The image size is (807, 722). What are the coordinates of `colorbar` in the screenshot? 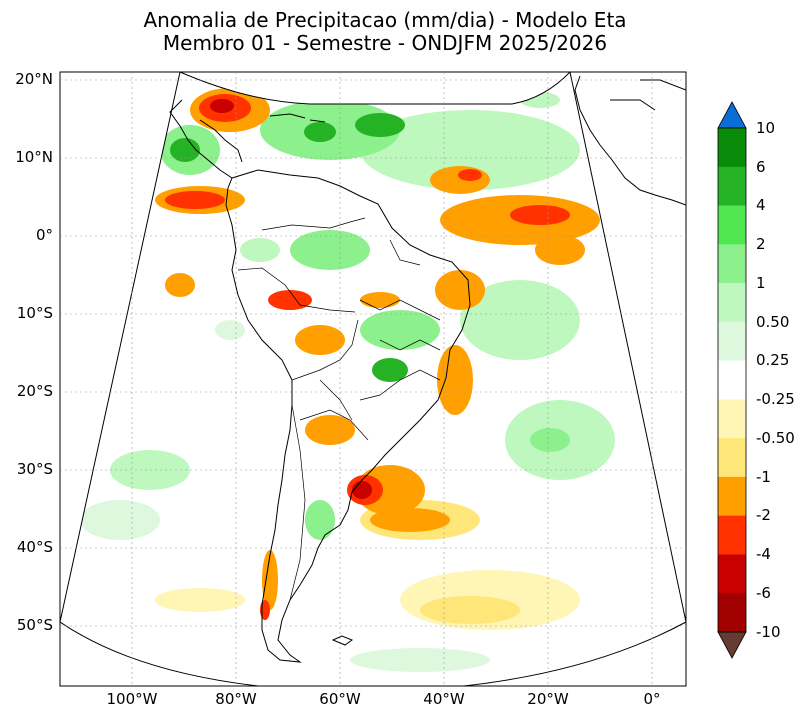 It's located at (732, 380).